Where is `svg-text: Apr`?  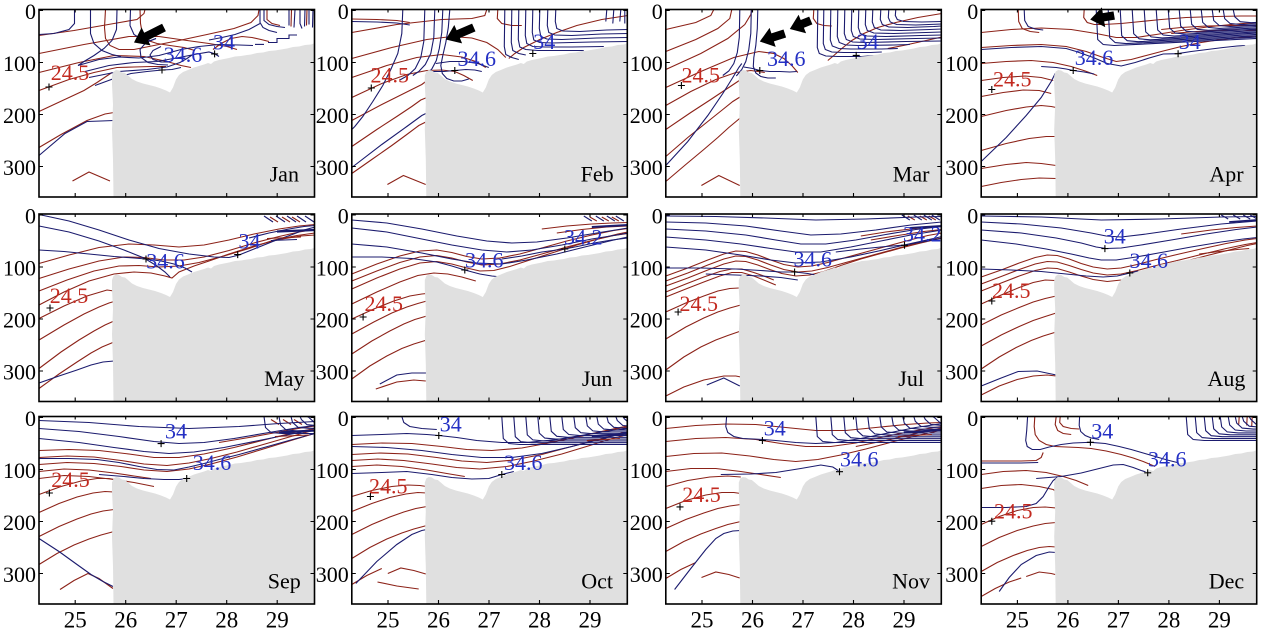
svg-text: Apr is located at coordinates (1226, 174).